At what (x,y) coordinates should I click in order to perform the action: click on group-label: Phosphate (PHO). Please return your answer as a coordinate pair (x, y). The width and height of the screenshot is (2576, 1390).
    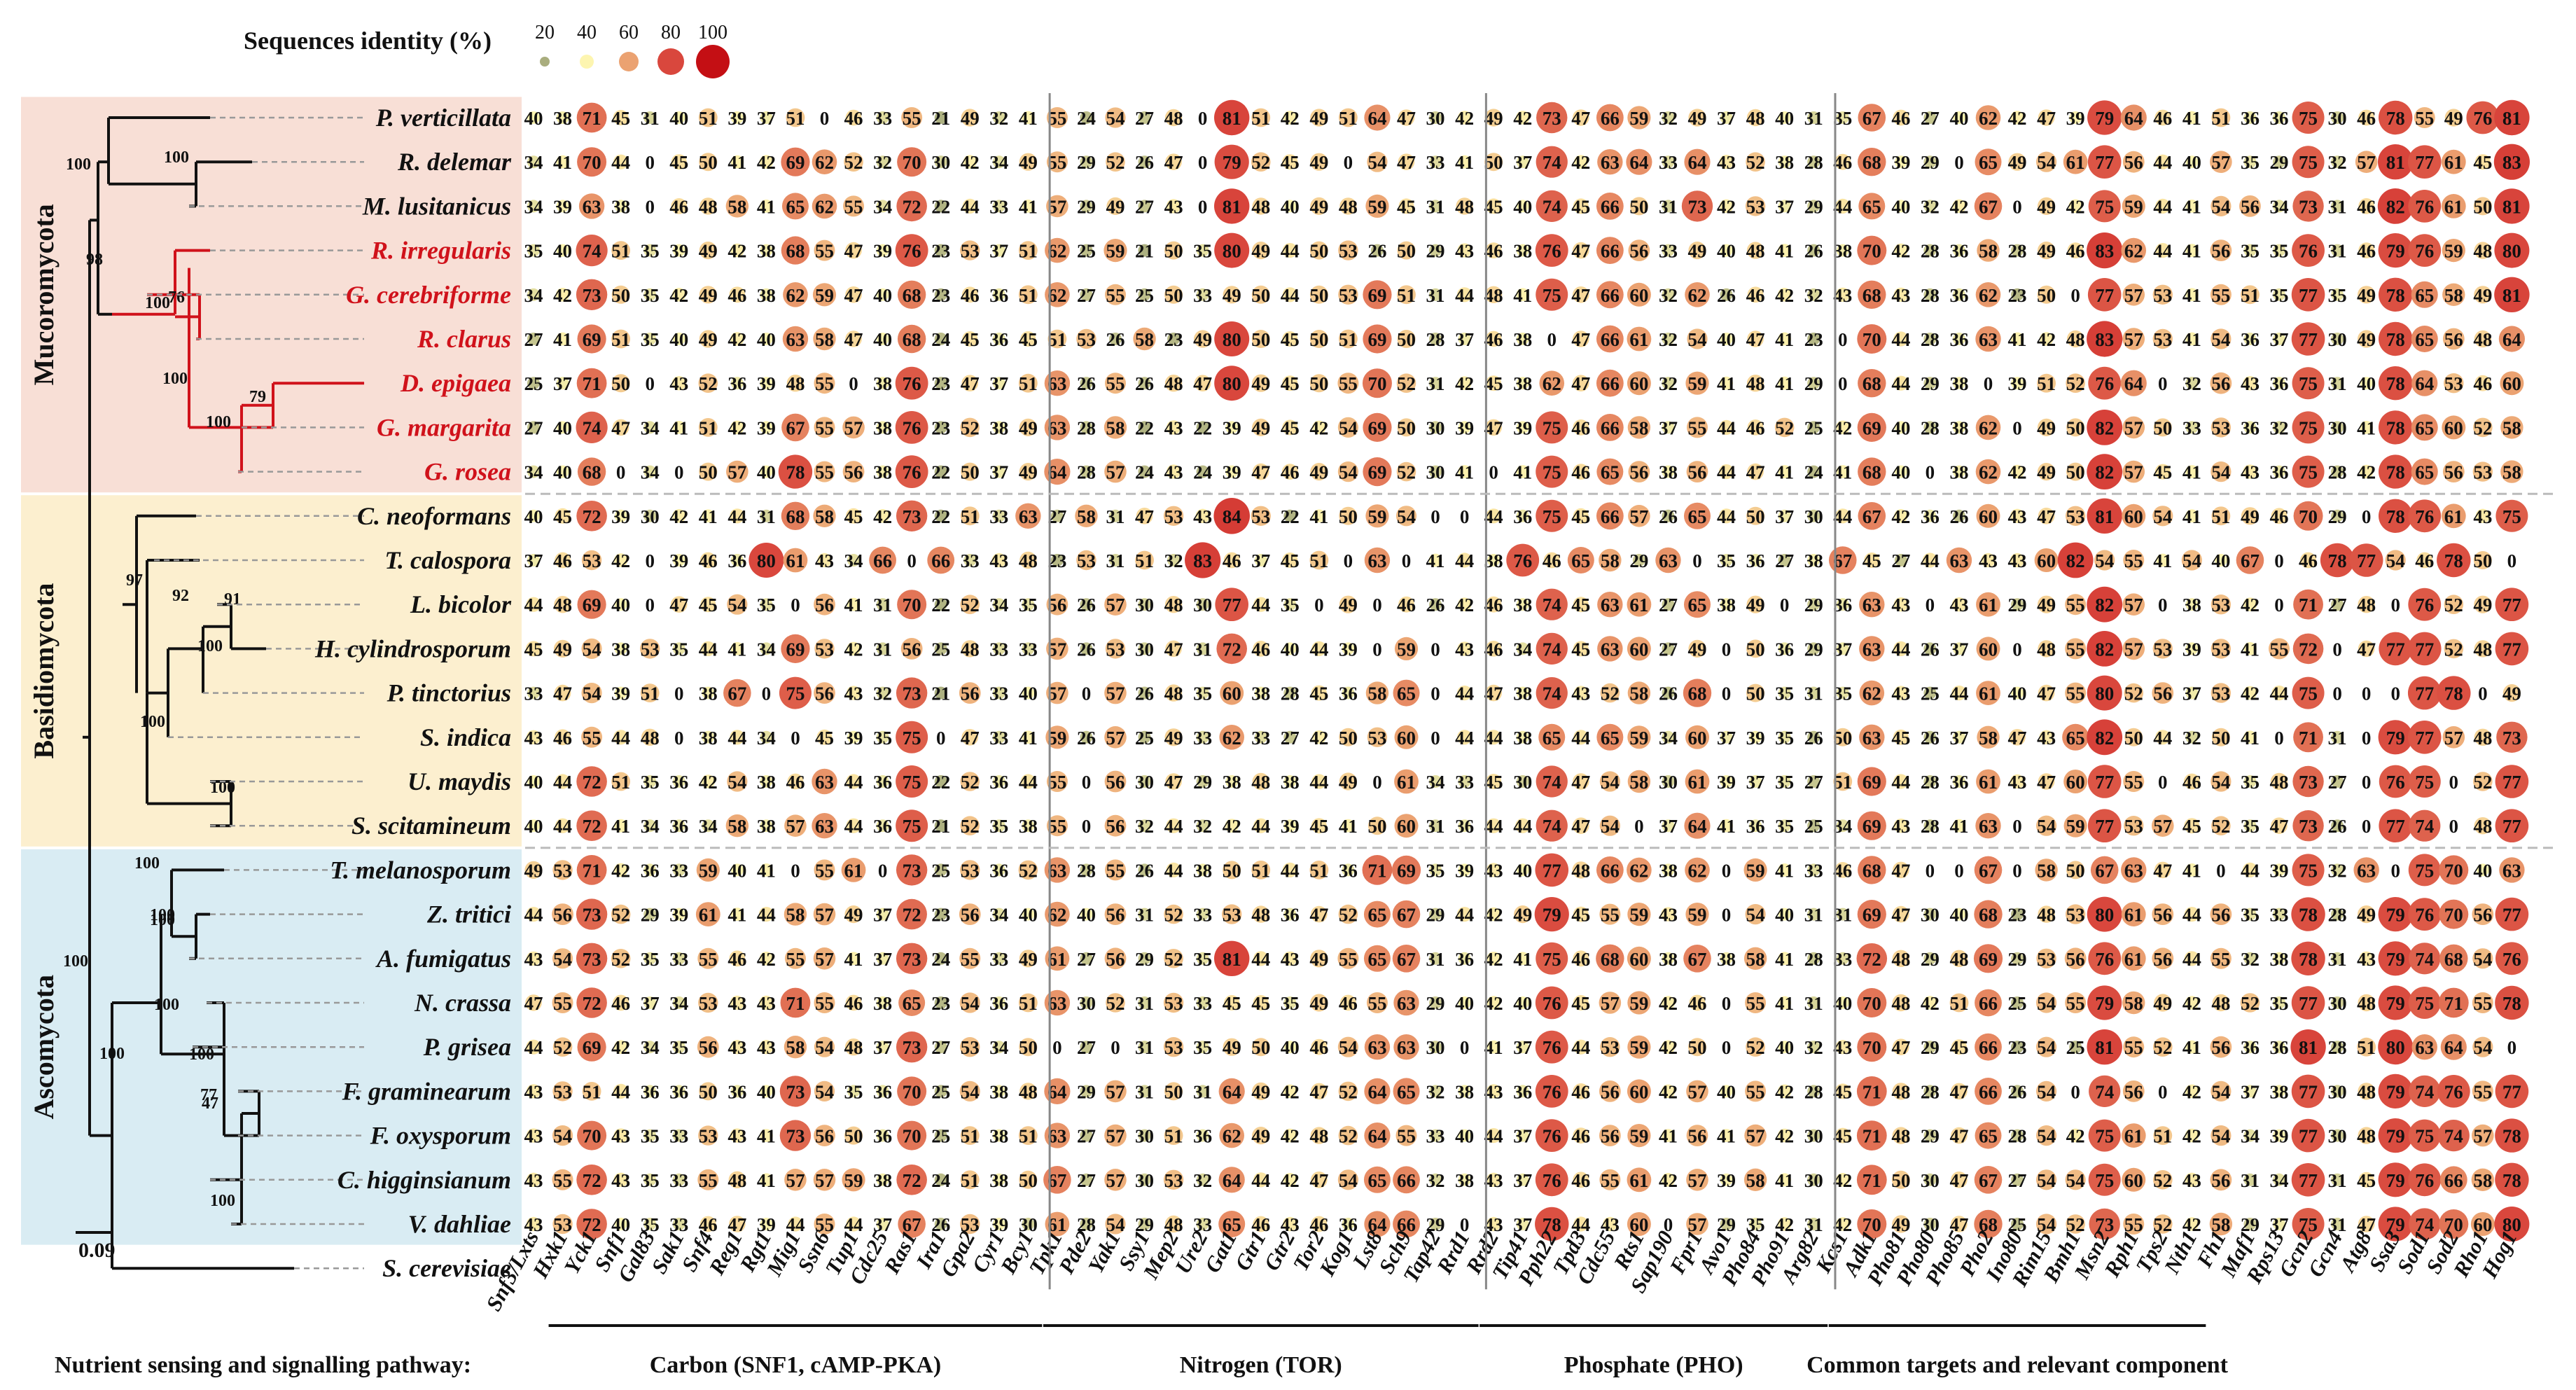
    Looking at the image, I should click on (1653, 1365).